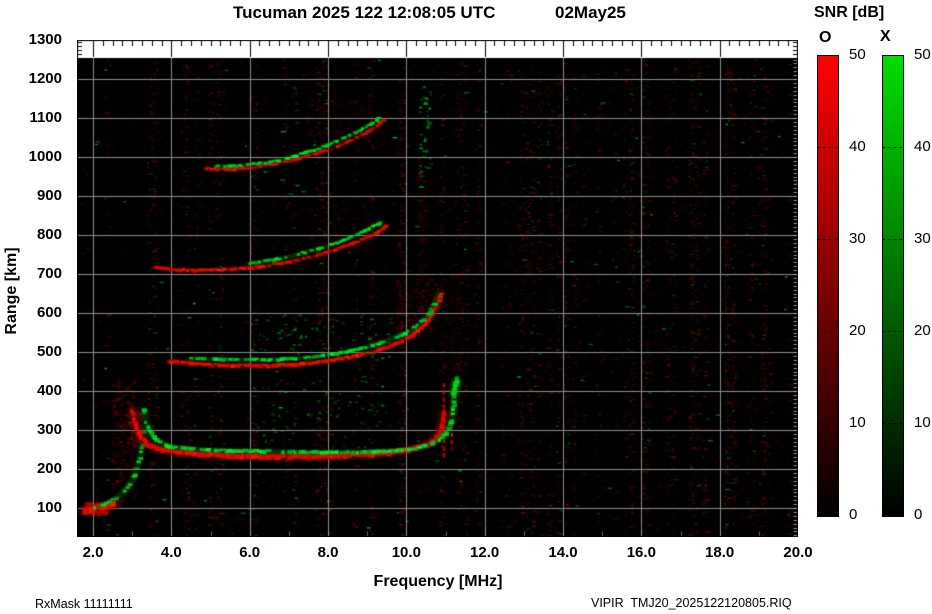 The image size is (932, 614). Describe the element at coordinates (171, 552) in the screenshot. I see `x-tick-label: 4.0` at that location.